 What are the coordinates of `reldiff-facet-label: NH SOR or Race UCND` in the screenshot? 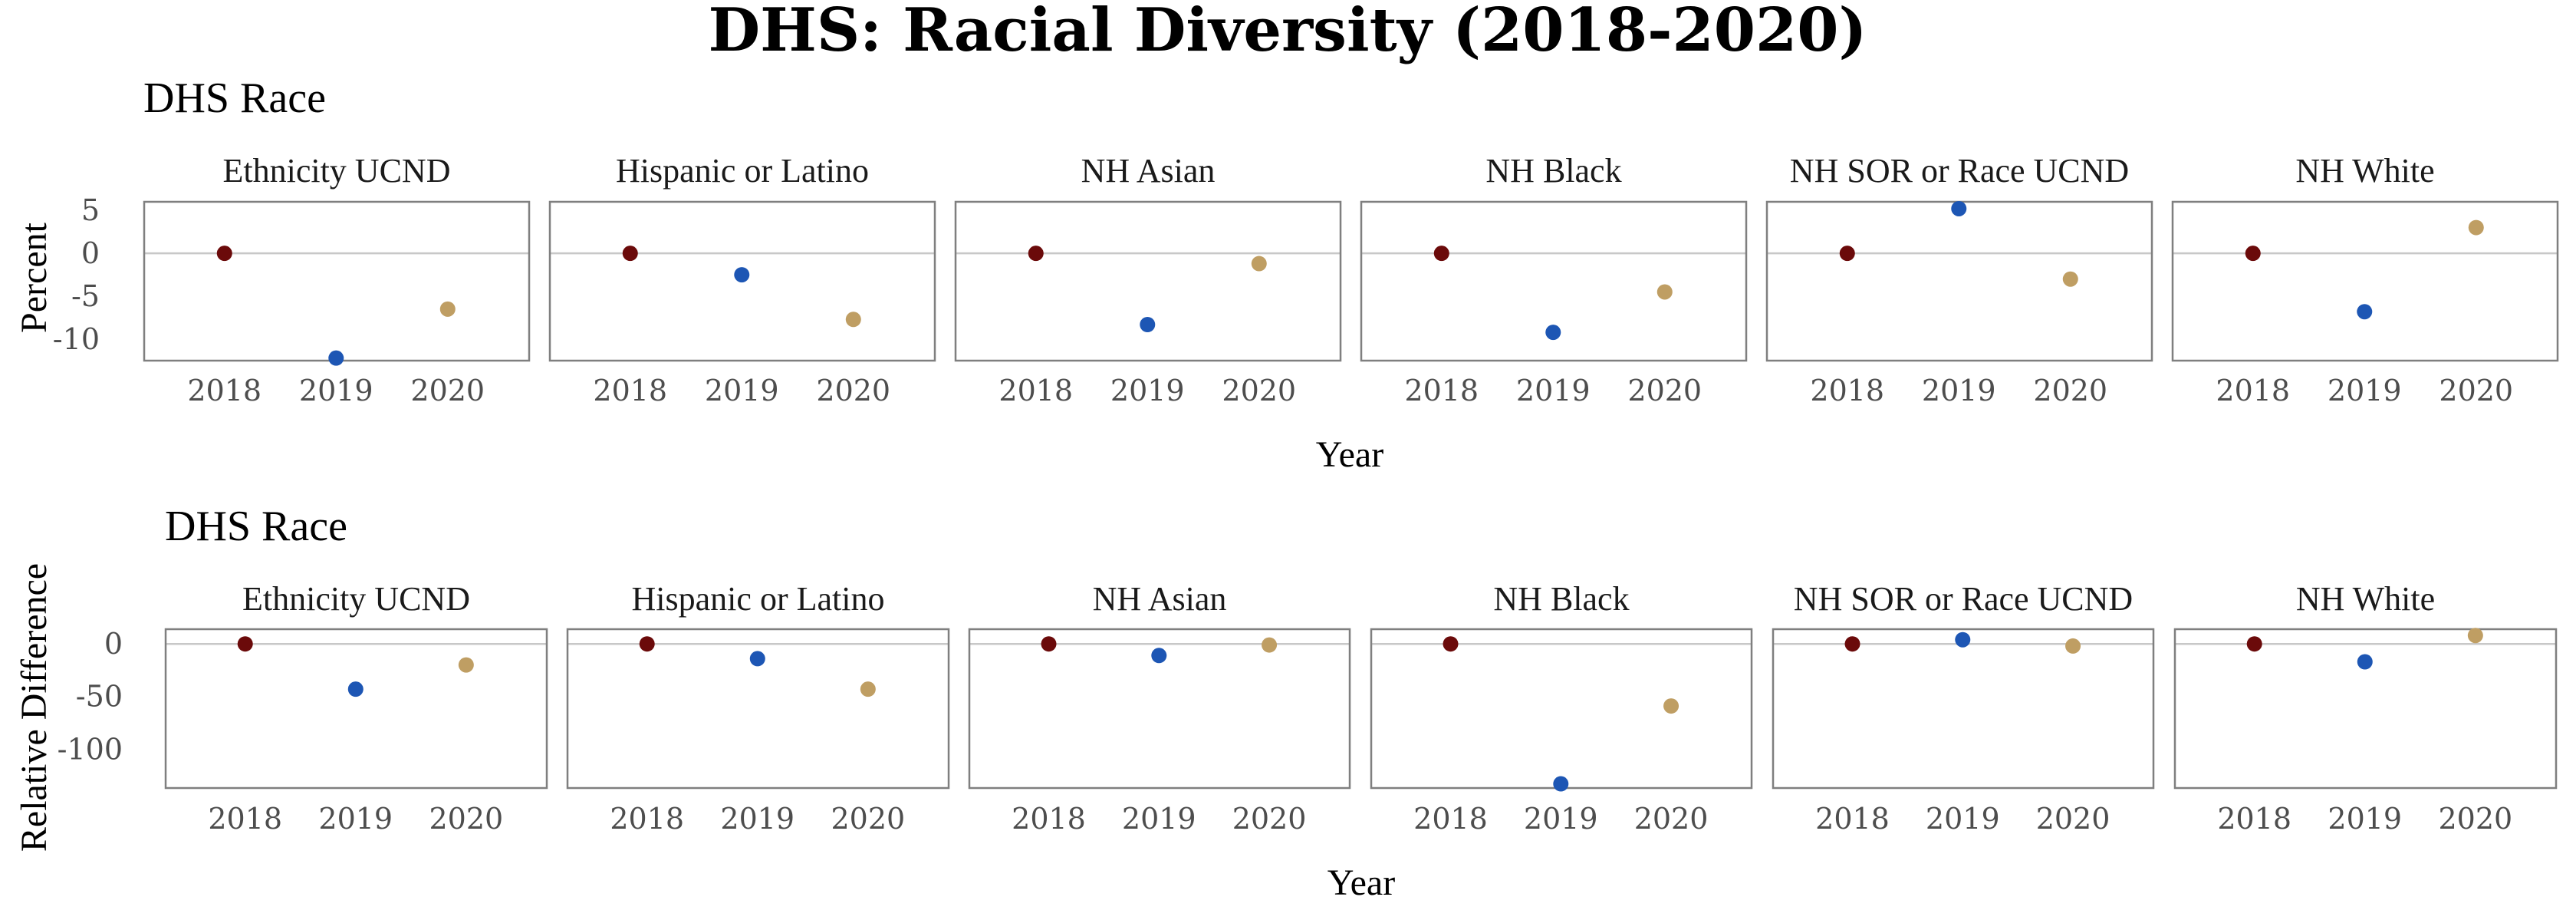 It's located at (1963, 599).